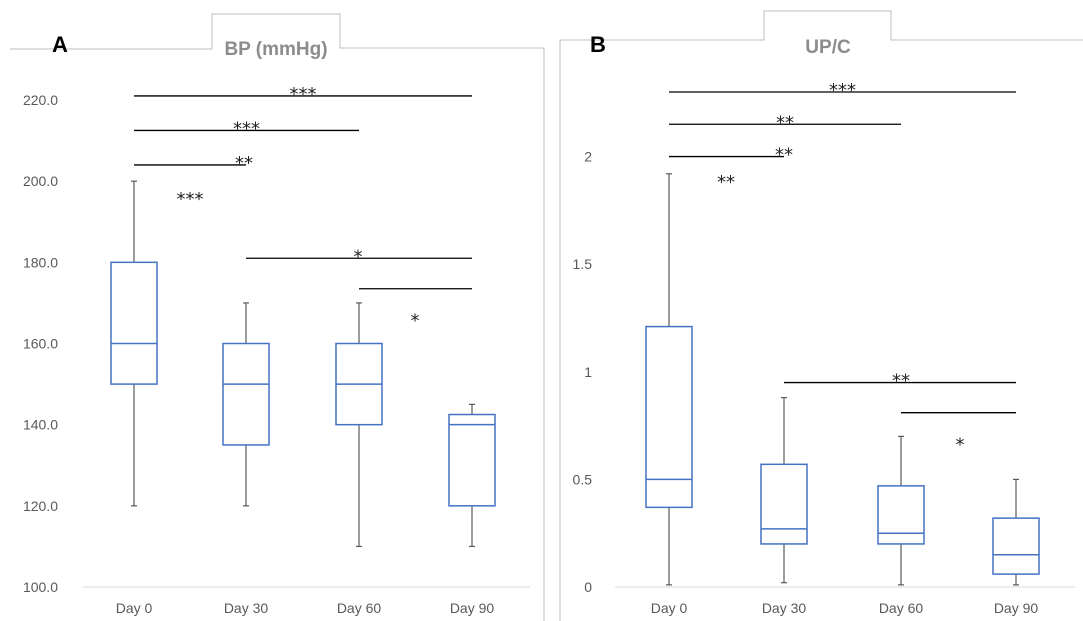  What do you see at coordinates (40, 344) in the screenshot?
I see `y-tick-label: 160.0` at bounding box center [40, 344].